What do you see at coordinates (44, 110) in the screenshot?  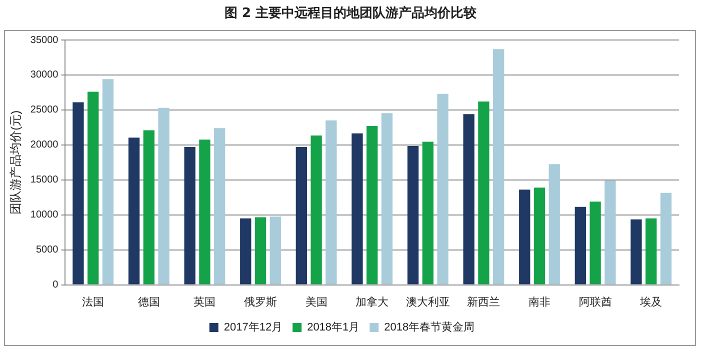 I see `y-tick-label: 25000` at bounding box center [44, 110].